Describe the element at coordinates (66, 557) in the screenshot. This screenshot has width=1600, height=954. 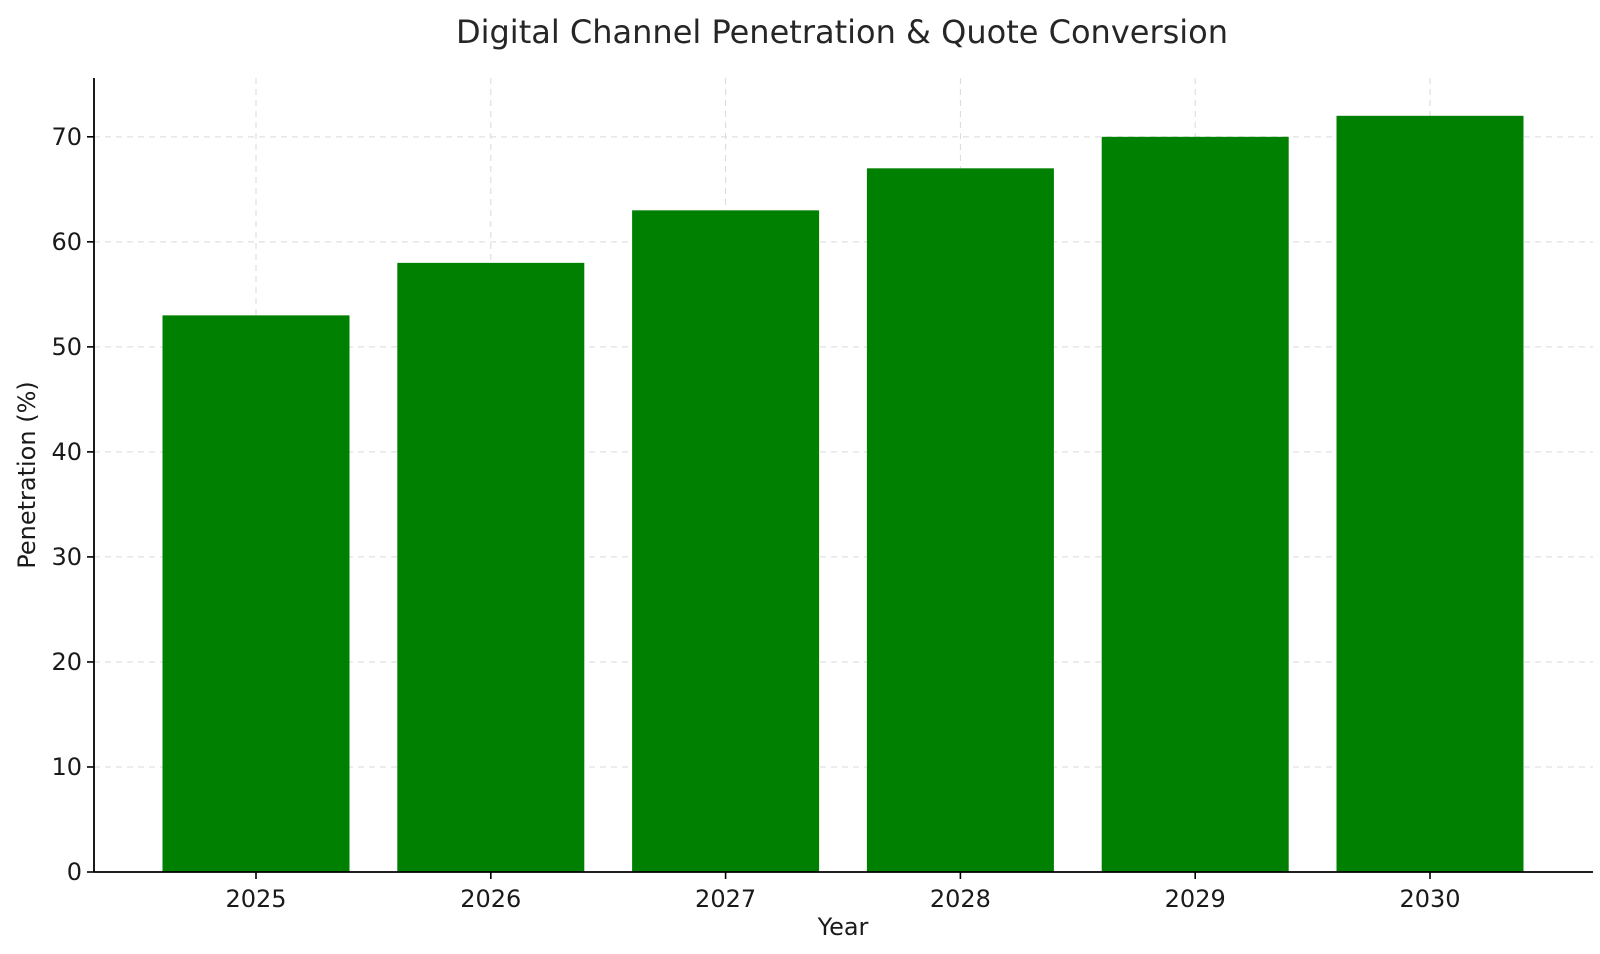
I see `y-tick-label: 30` at that location.